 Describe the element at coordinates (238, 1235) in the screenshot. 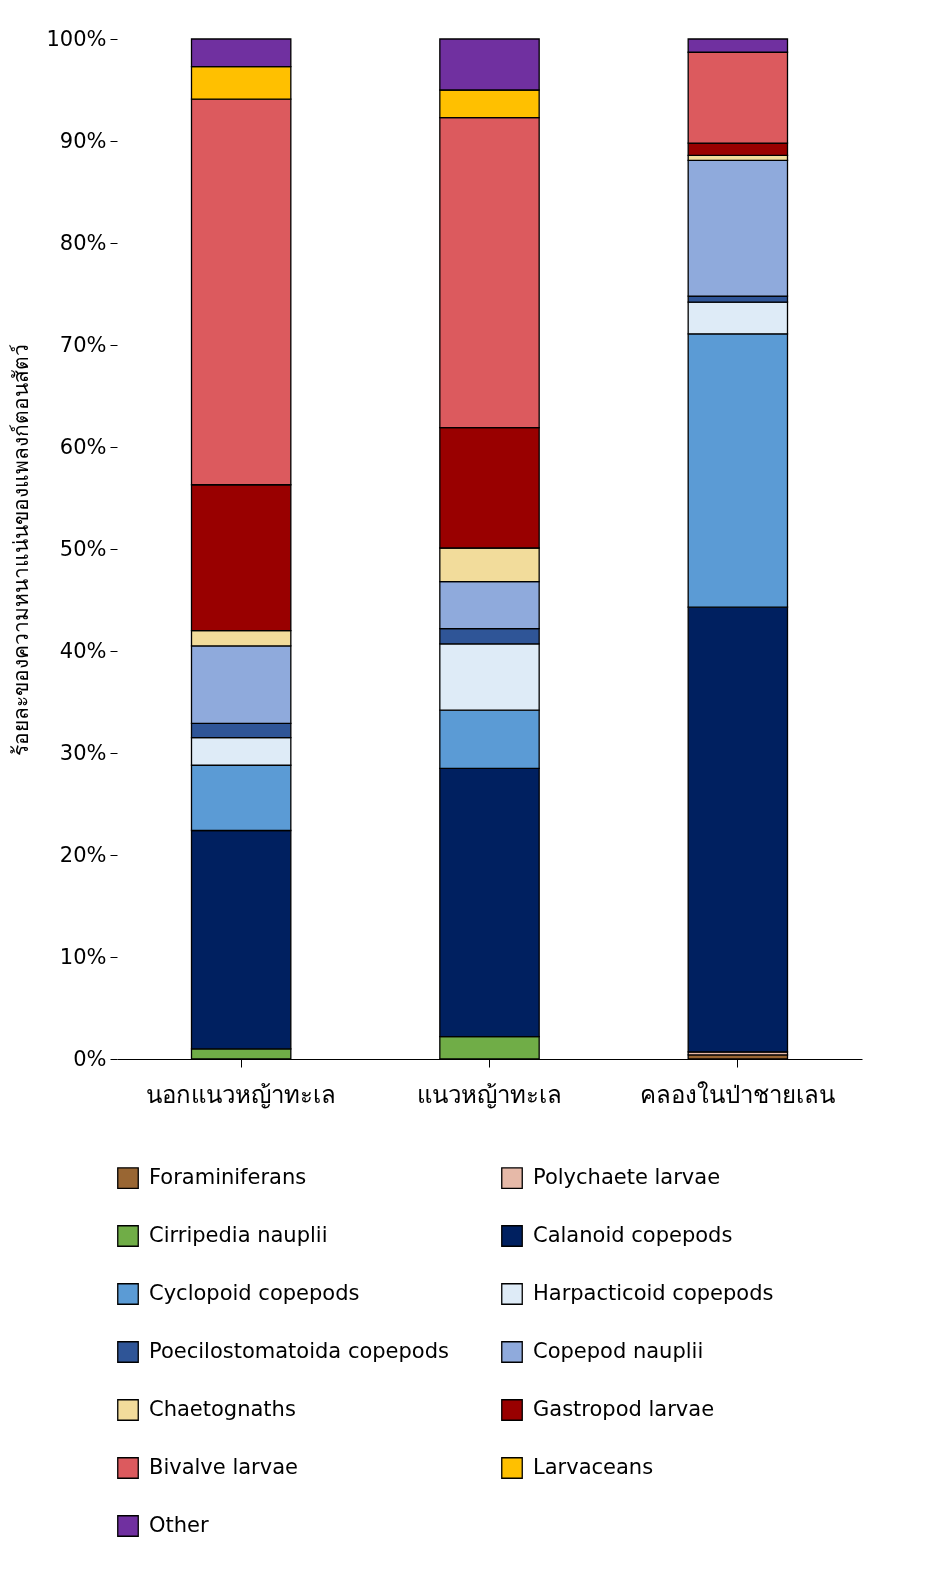

I see `legend-label: Cirripedia nauplii` at that location.